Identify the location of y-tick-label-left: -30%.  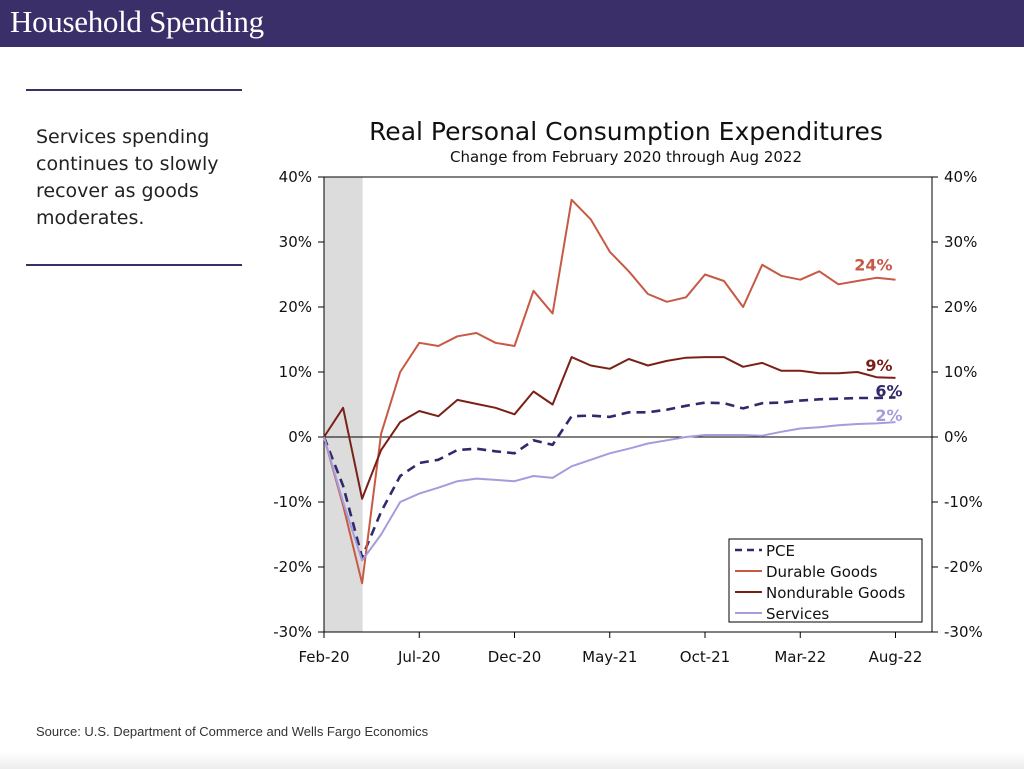
(292, 632).